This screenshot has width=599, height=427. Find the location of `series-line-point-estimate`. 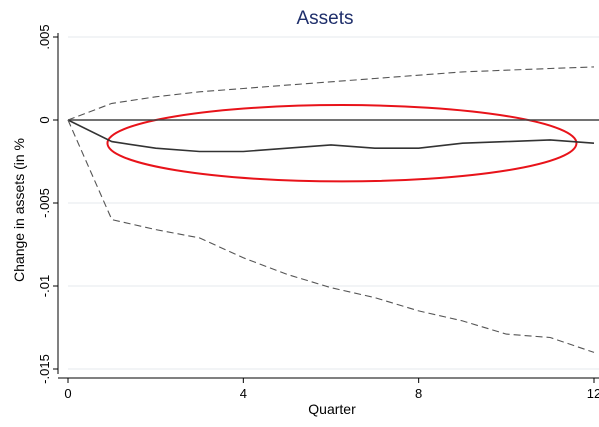

series-line-point-estimate is located at coordinates (331, 136).